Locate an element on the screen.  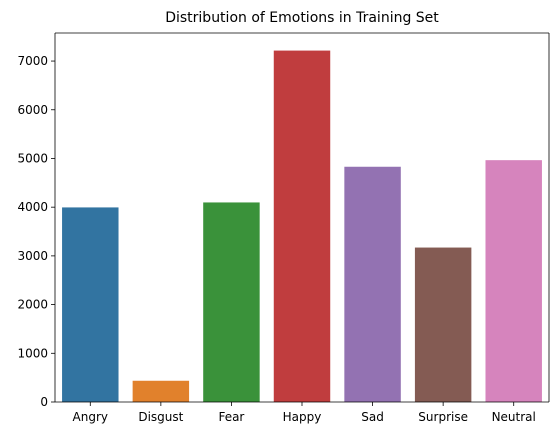
bar-sad is located at coordinates (372, 284).